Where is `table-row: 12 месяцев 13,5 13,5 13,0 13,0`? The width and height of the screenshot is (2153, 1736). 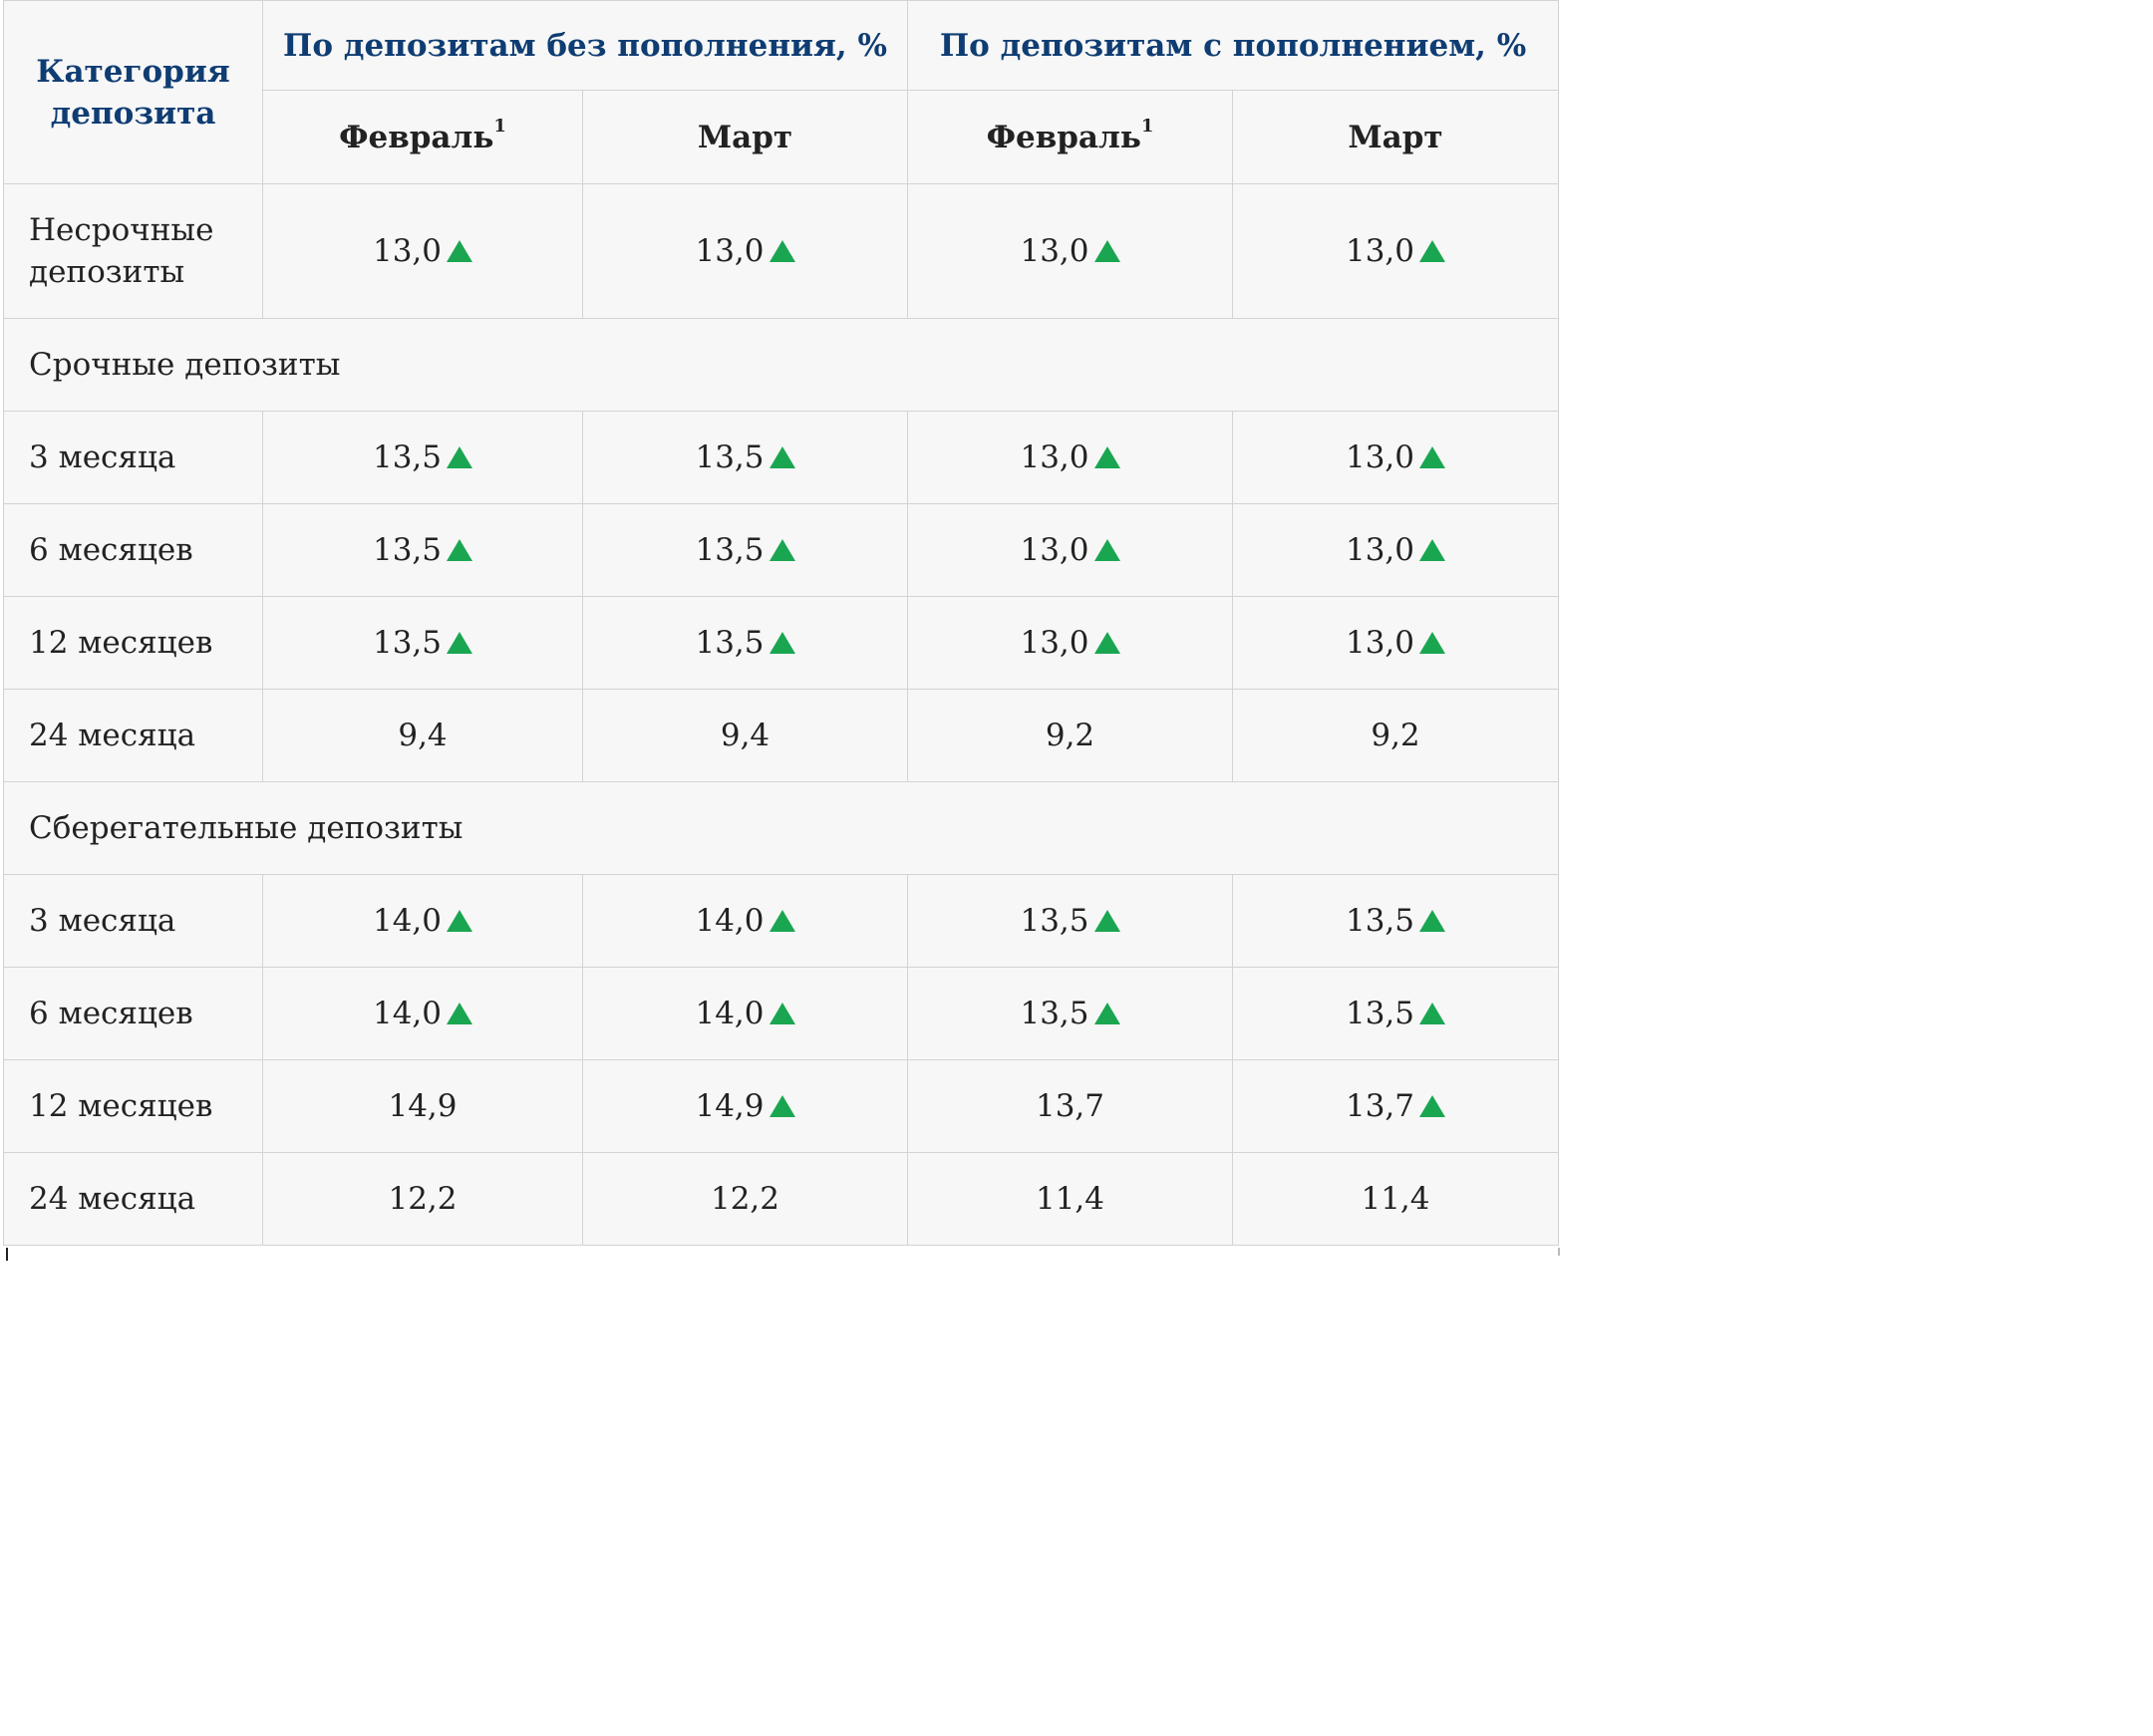 table-row: 12 месяцев 13,5 13,5 13,0 13,0 is located at coordinates (781, 643).